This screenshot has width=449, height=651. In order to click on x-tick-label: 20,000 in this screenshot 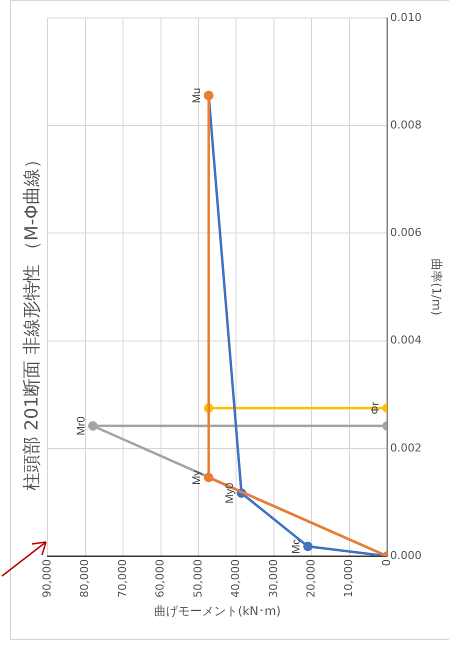, I will do `click(311, 578)`.